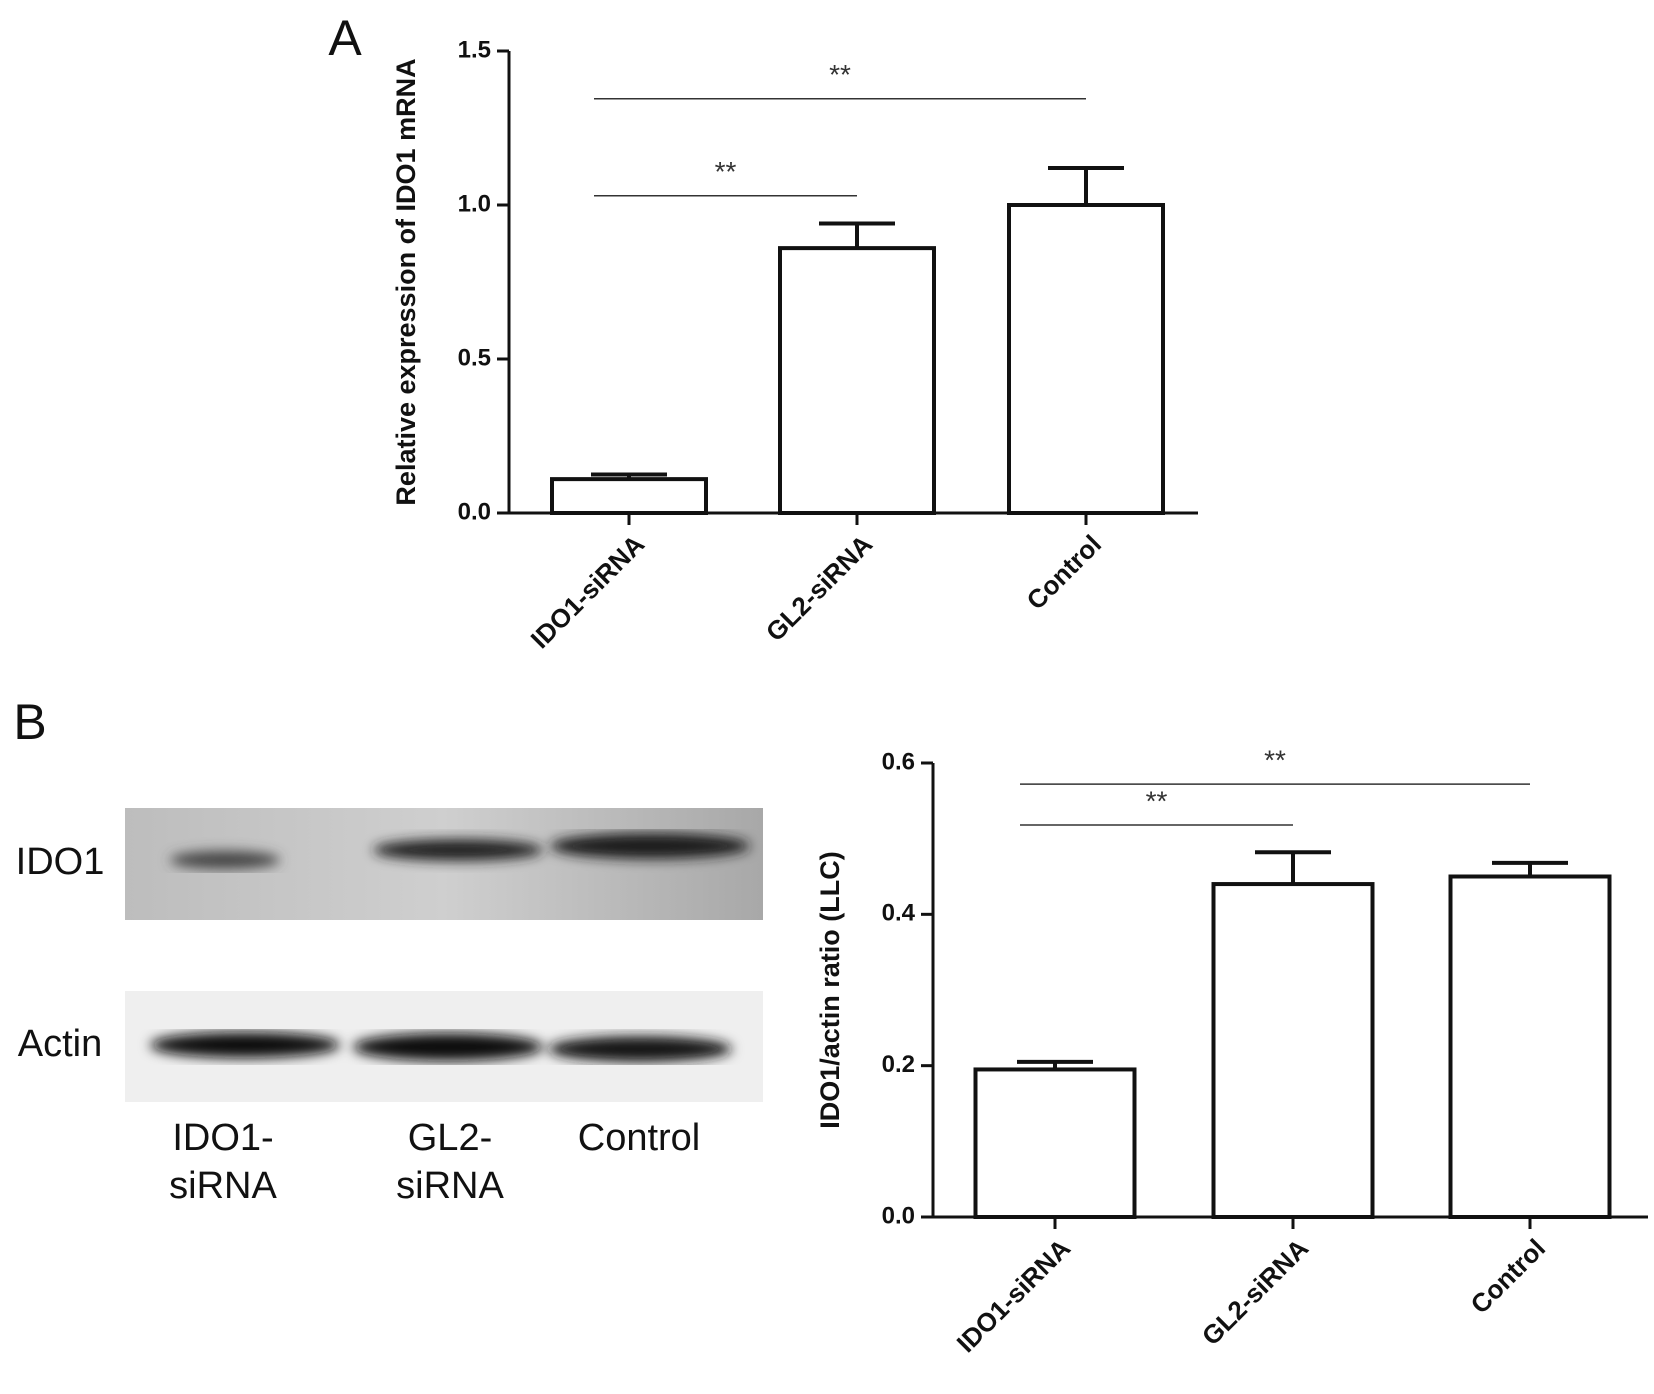 This screenshot has width=1654, height=1394. I want to click on y-axis-label: Relative expression of IDO1 mRNA, so click(406, 281).